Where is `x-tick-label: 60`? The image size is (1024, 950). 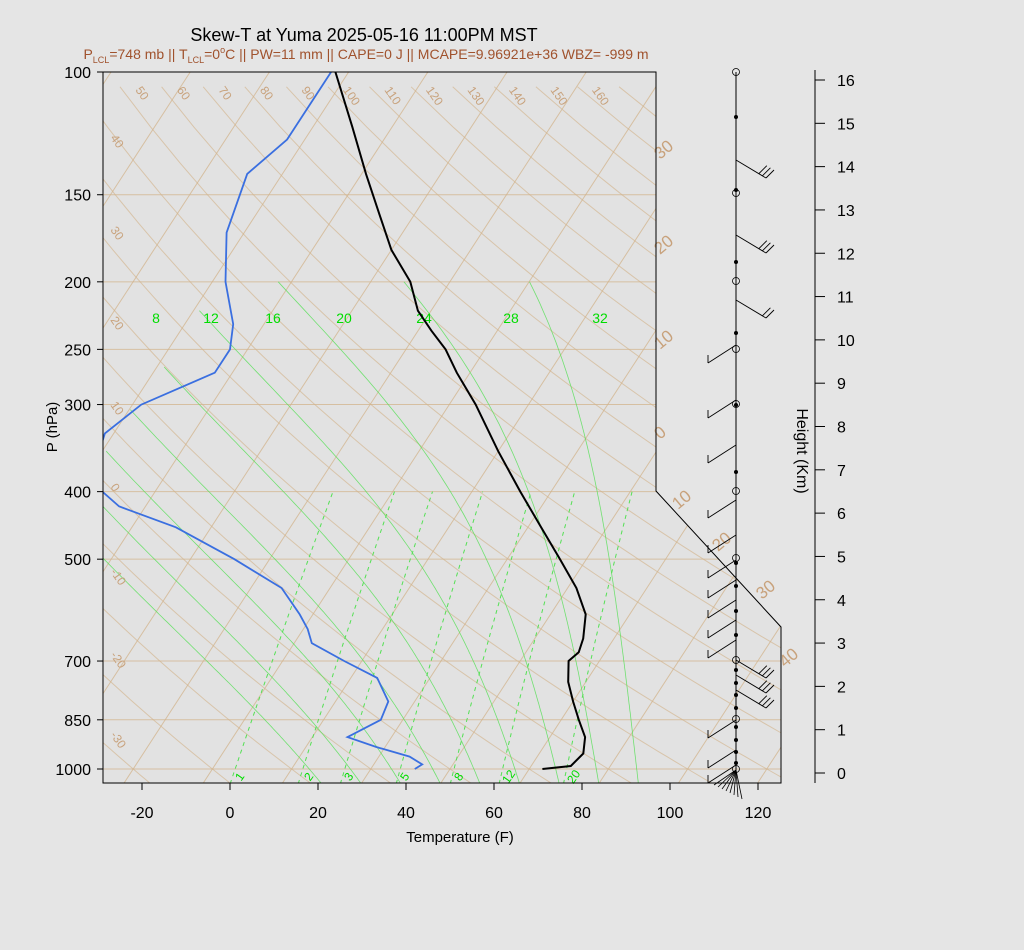 x-tick-label: 60 is located at coordinates (494, 813).